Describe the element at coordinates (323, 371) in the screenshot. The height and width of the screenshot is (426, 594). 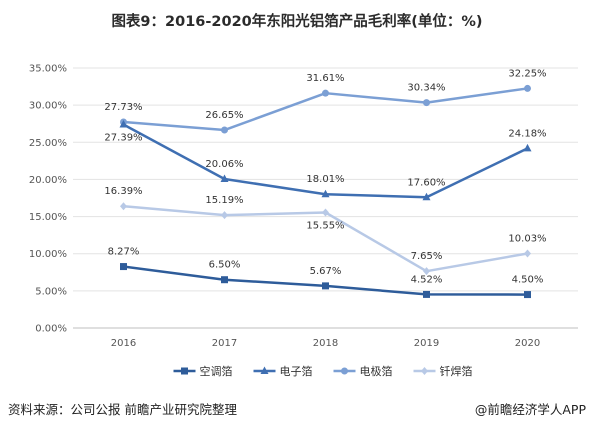
I see `legend: 空调箔 电子箔 电极箔 钎焊箔` at that location.